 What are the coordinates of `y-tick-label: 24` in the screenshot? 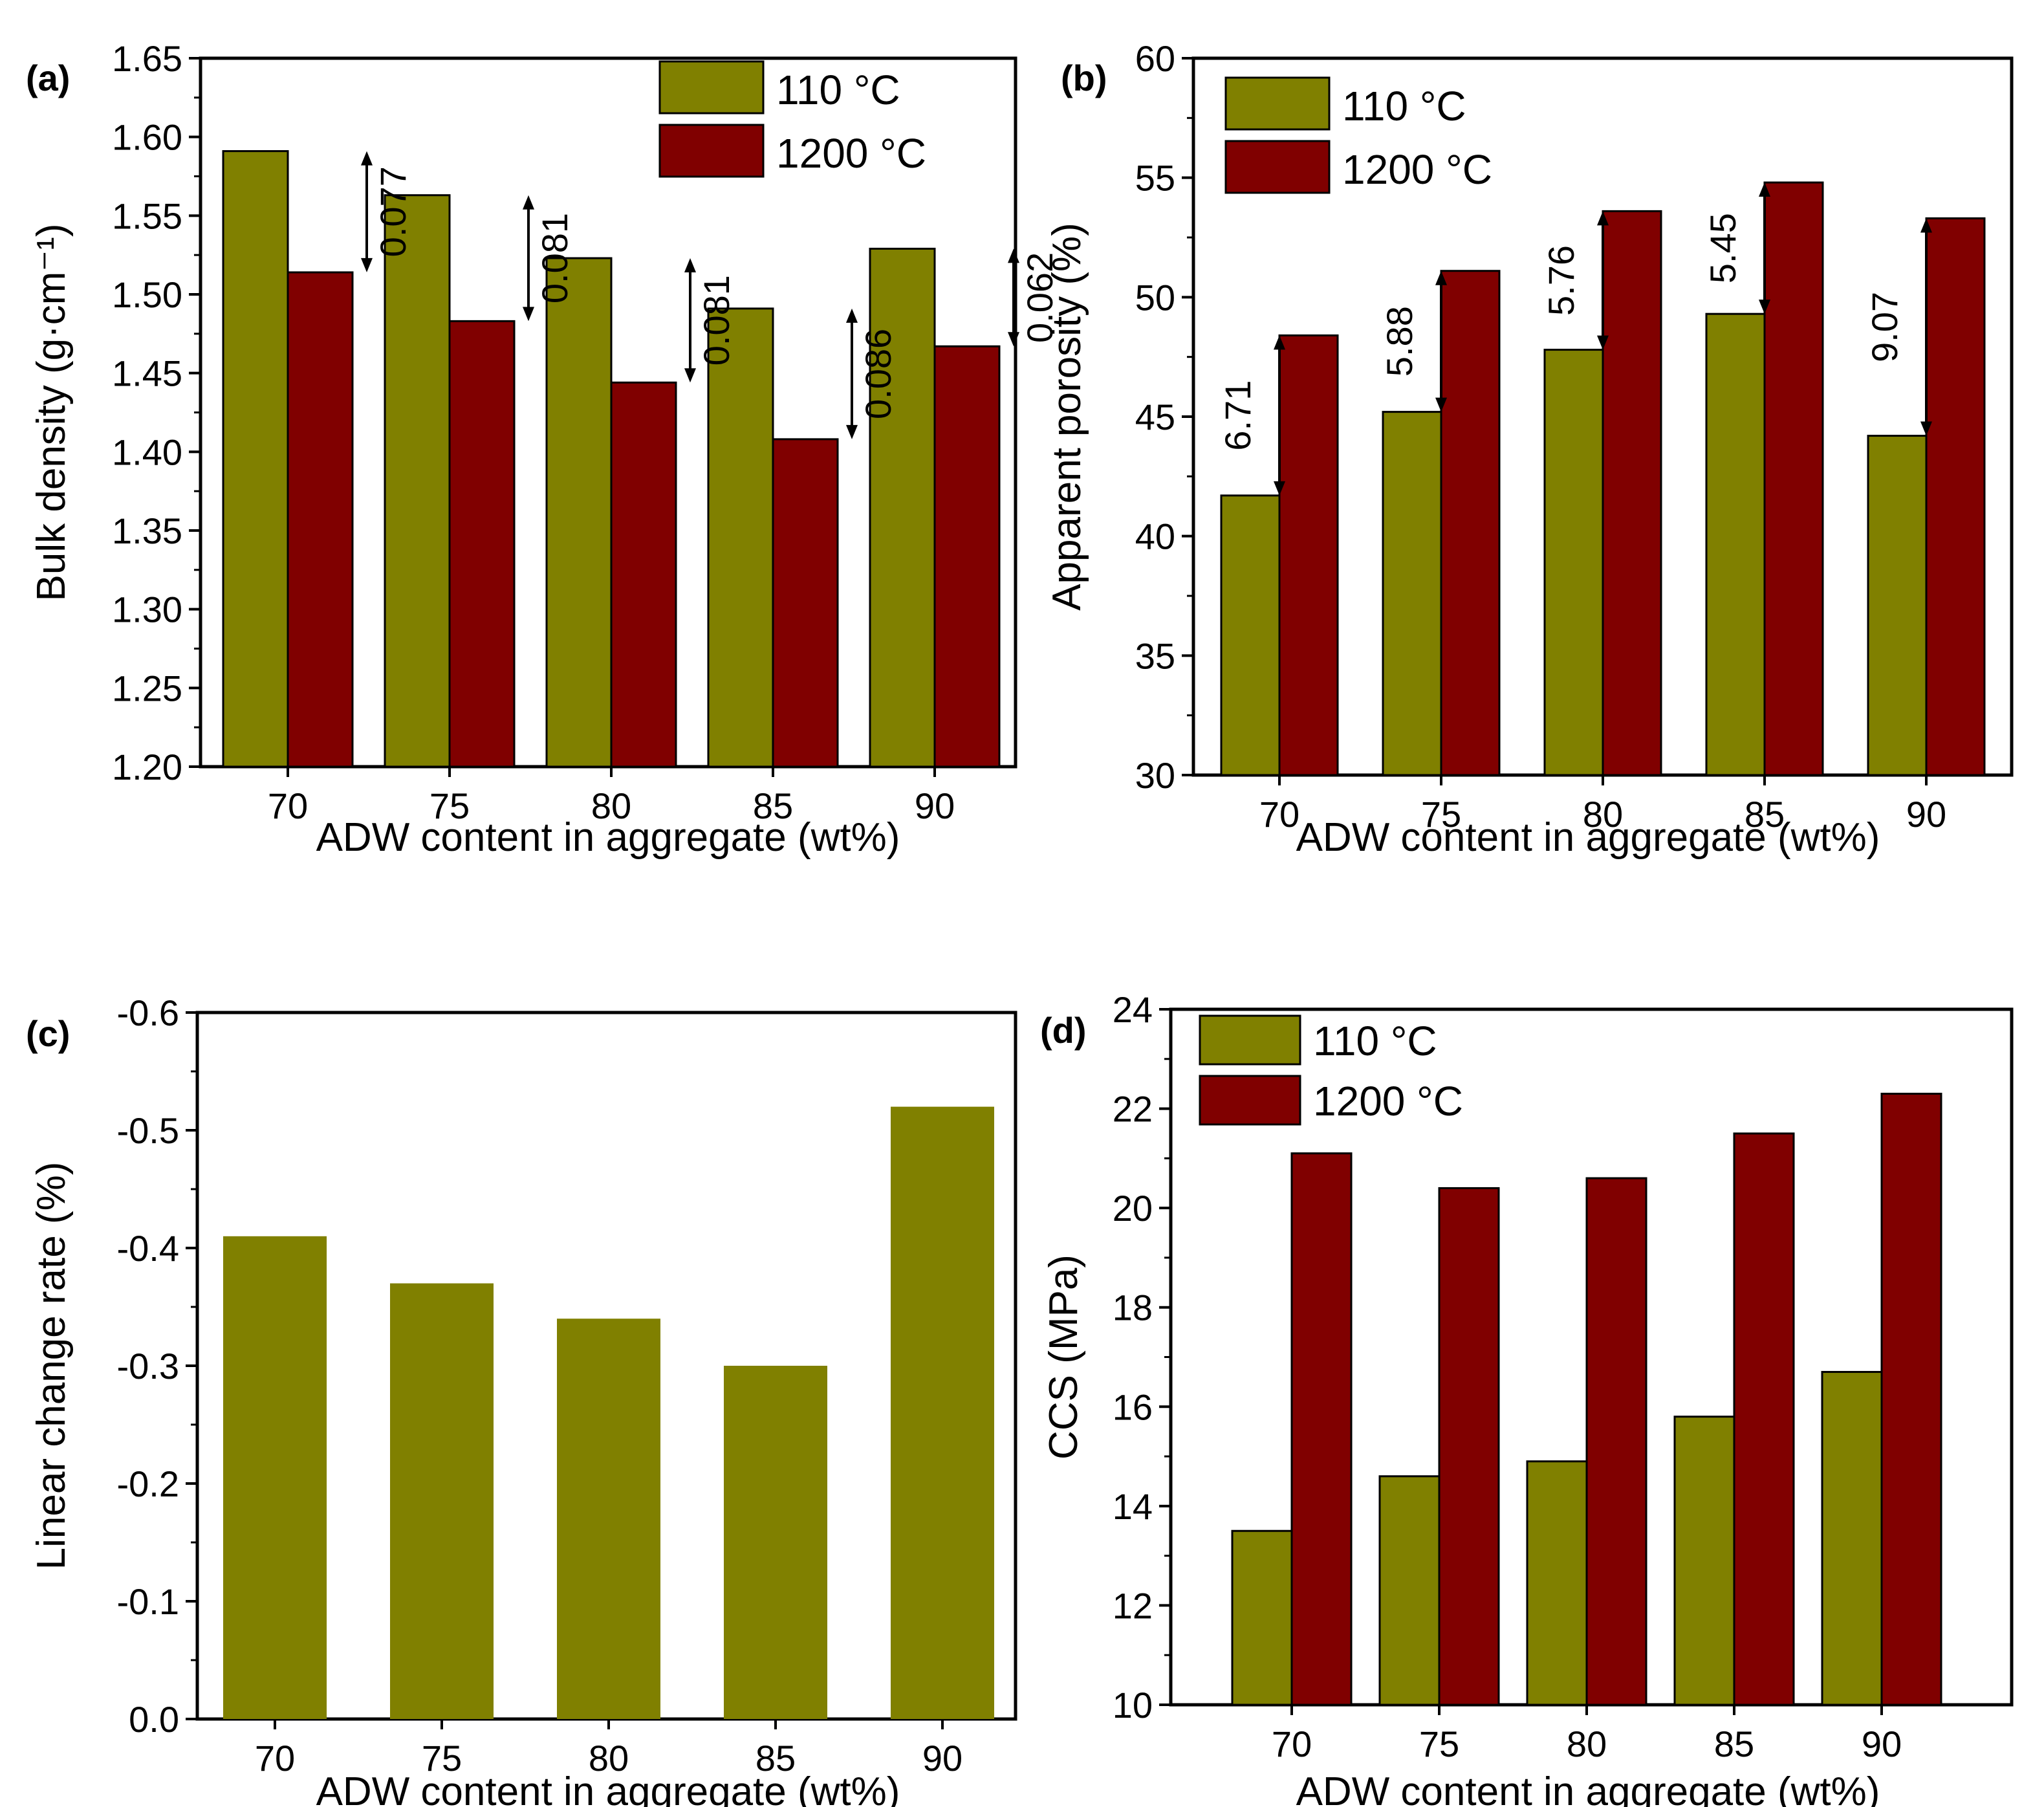 It's located at (1133, 1009).